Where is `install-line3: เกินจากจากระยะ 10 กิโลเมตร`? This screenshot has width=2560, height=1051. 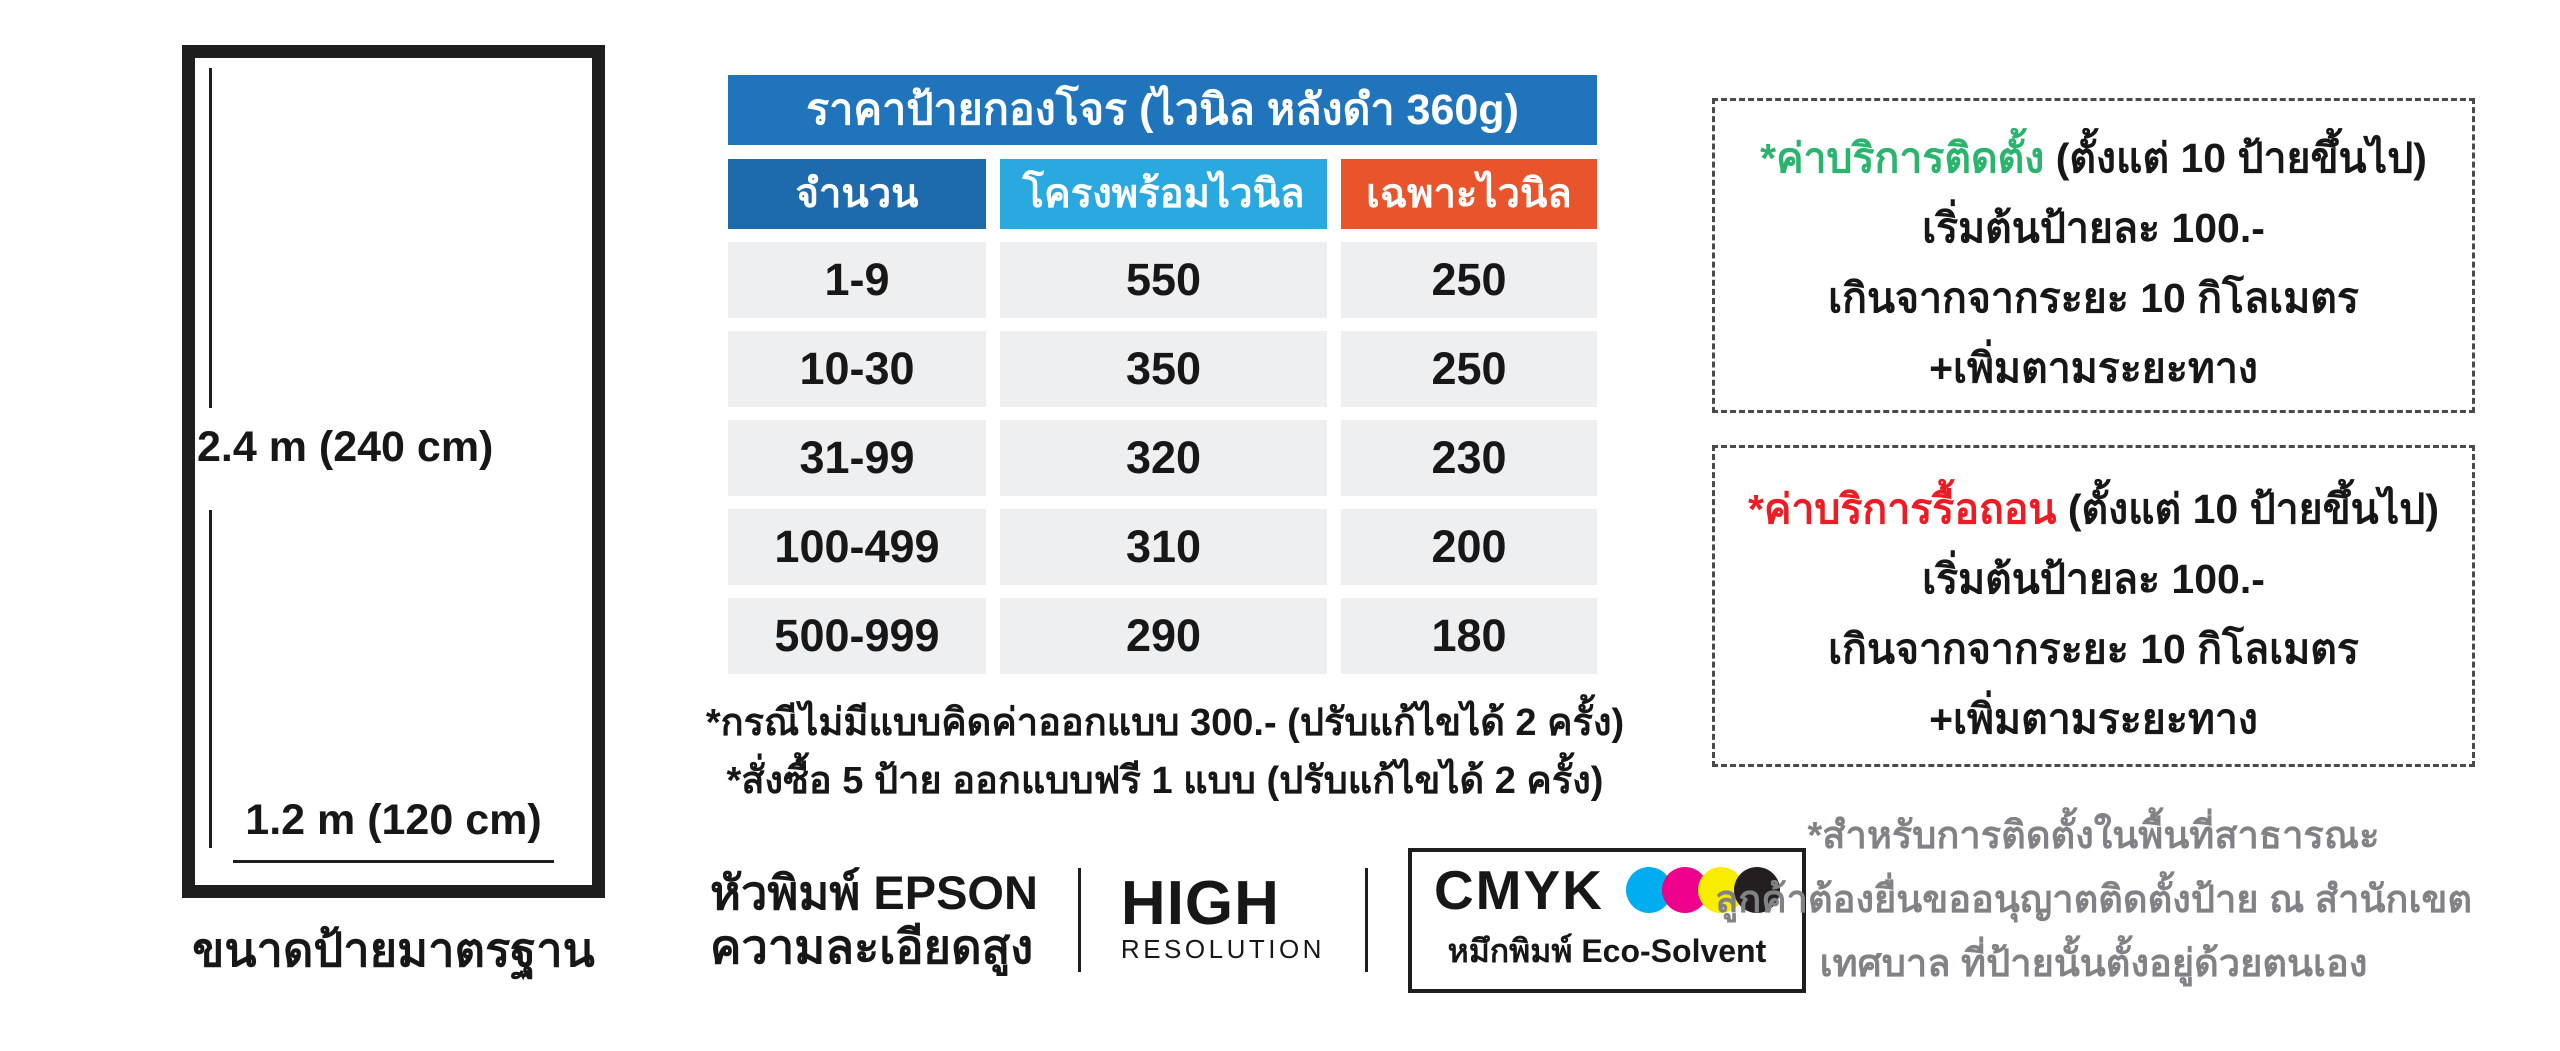 install-line3: เกินจากจากระยะ 10 กิโลเมตร is located at coordinates (2093, 298).